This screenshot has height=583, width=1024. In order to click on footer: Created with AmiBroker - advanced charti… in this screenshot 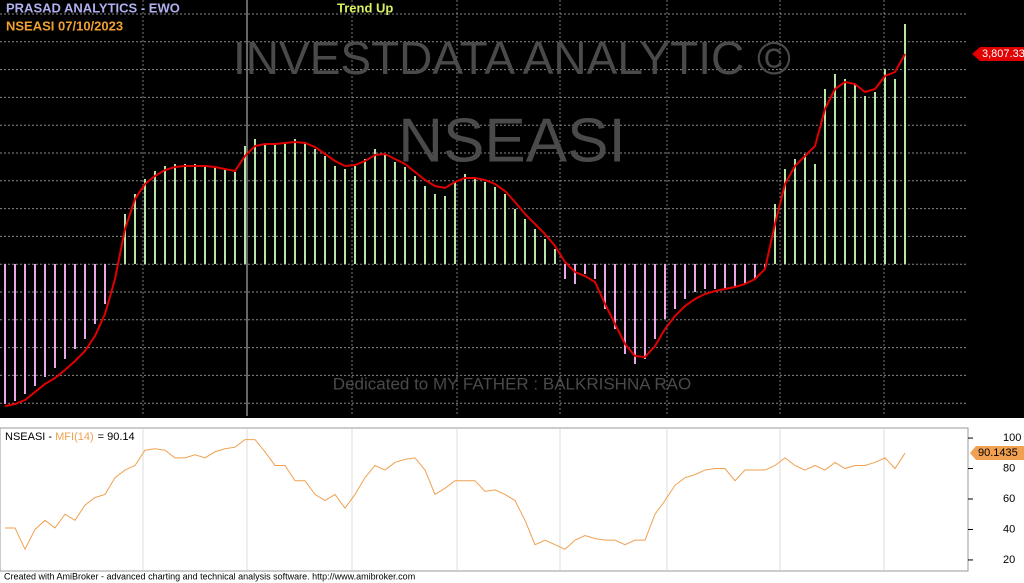, I will do `click(209, 576)`.